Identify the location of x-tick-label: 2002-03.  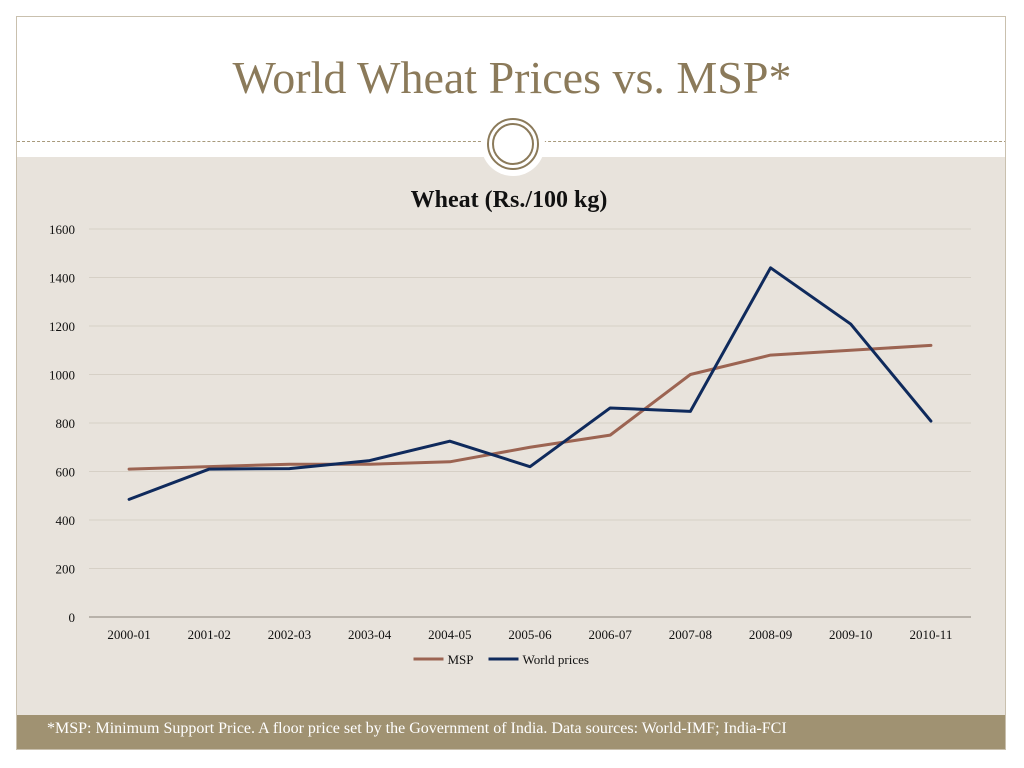
(289, 634).